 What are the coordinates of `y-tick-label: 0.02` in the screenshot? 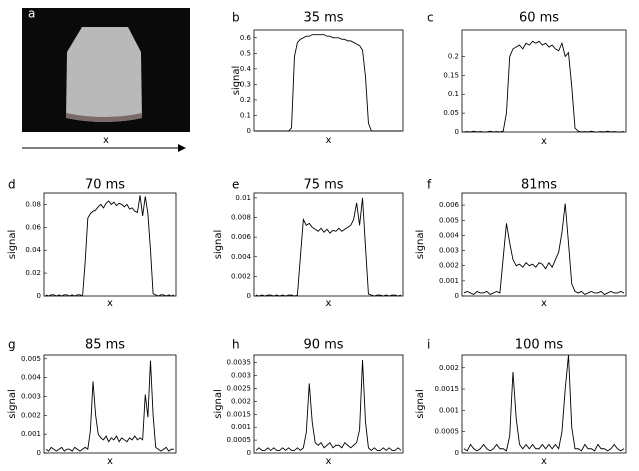 It's located at (33, 273).